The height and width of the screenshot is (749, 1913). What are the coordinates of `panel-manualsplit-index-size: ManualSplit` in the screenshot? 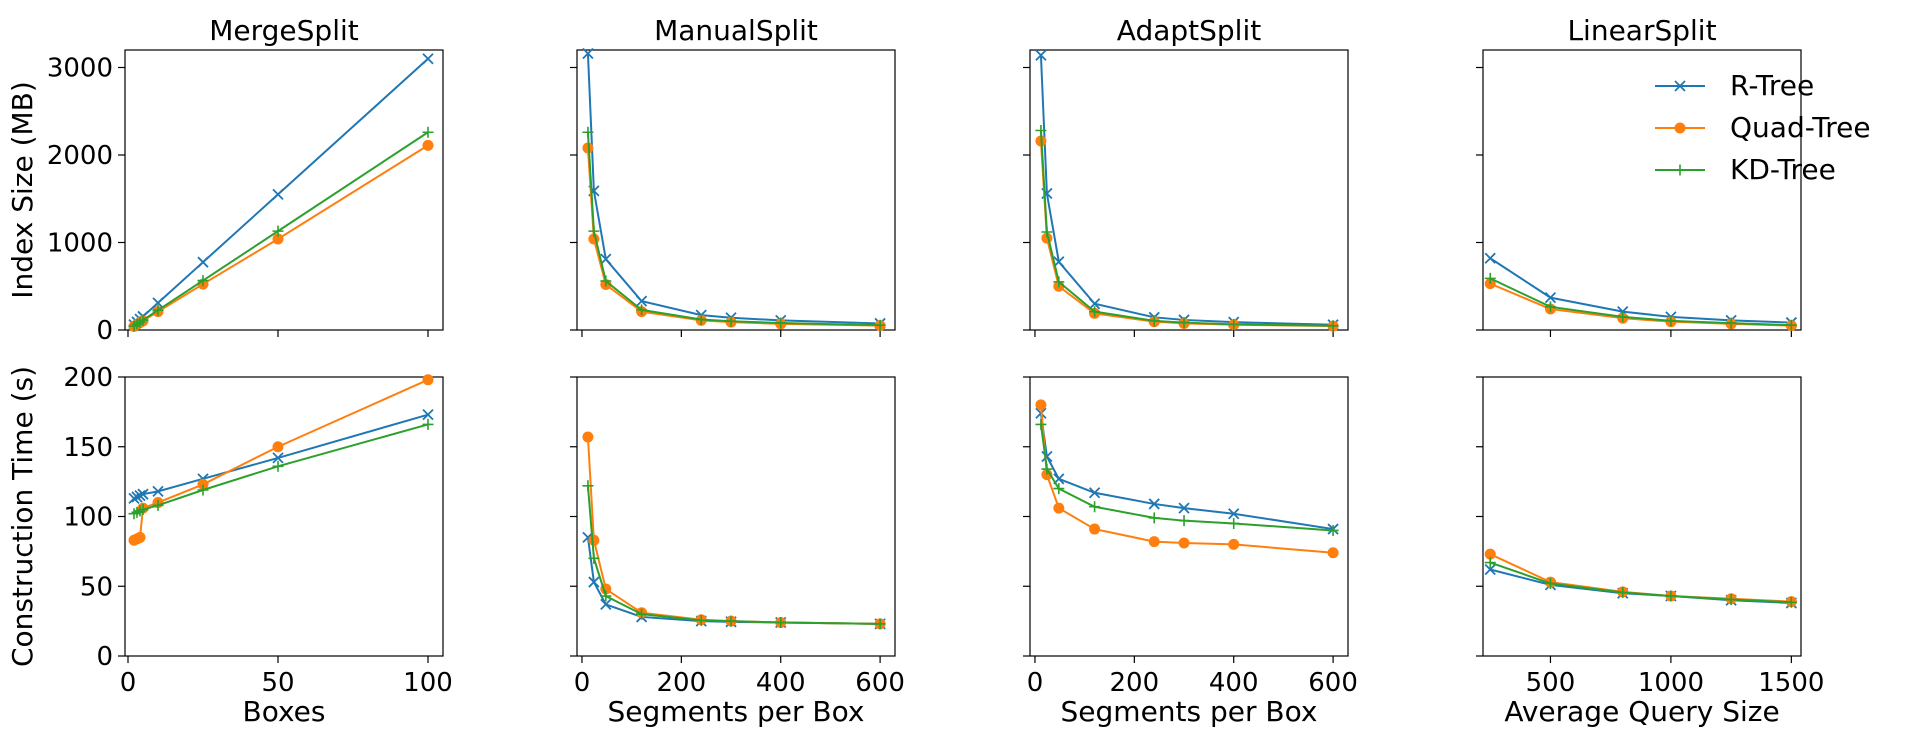 It's located at (733, 175).